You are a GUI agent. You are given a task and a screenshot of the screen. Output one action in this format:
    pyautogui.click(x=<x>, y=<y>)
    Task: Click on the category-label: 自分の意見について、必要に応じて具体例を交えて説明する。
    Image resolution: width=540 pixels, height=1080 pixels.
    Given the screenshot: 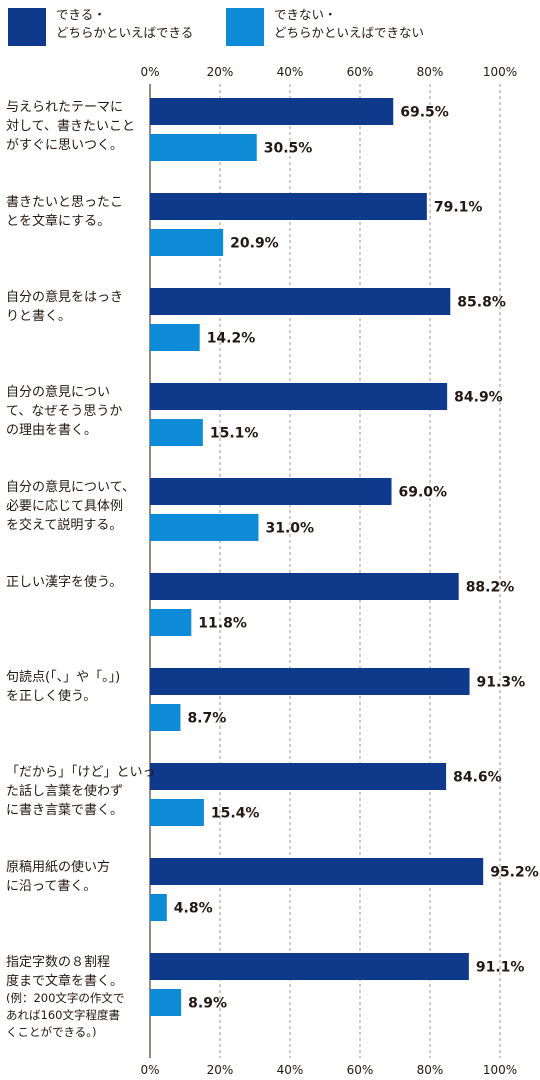 What is the action you would take?
    pyautogui.click(x=70, y=506)
    